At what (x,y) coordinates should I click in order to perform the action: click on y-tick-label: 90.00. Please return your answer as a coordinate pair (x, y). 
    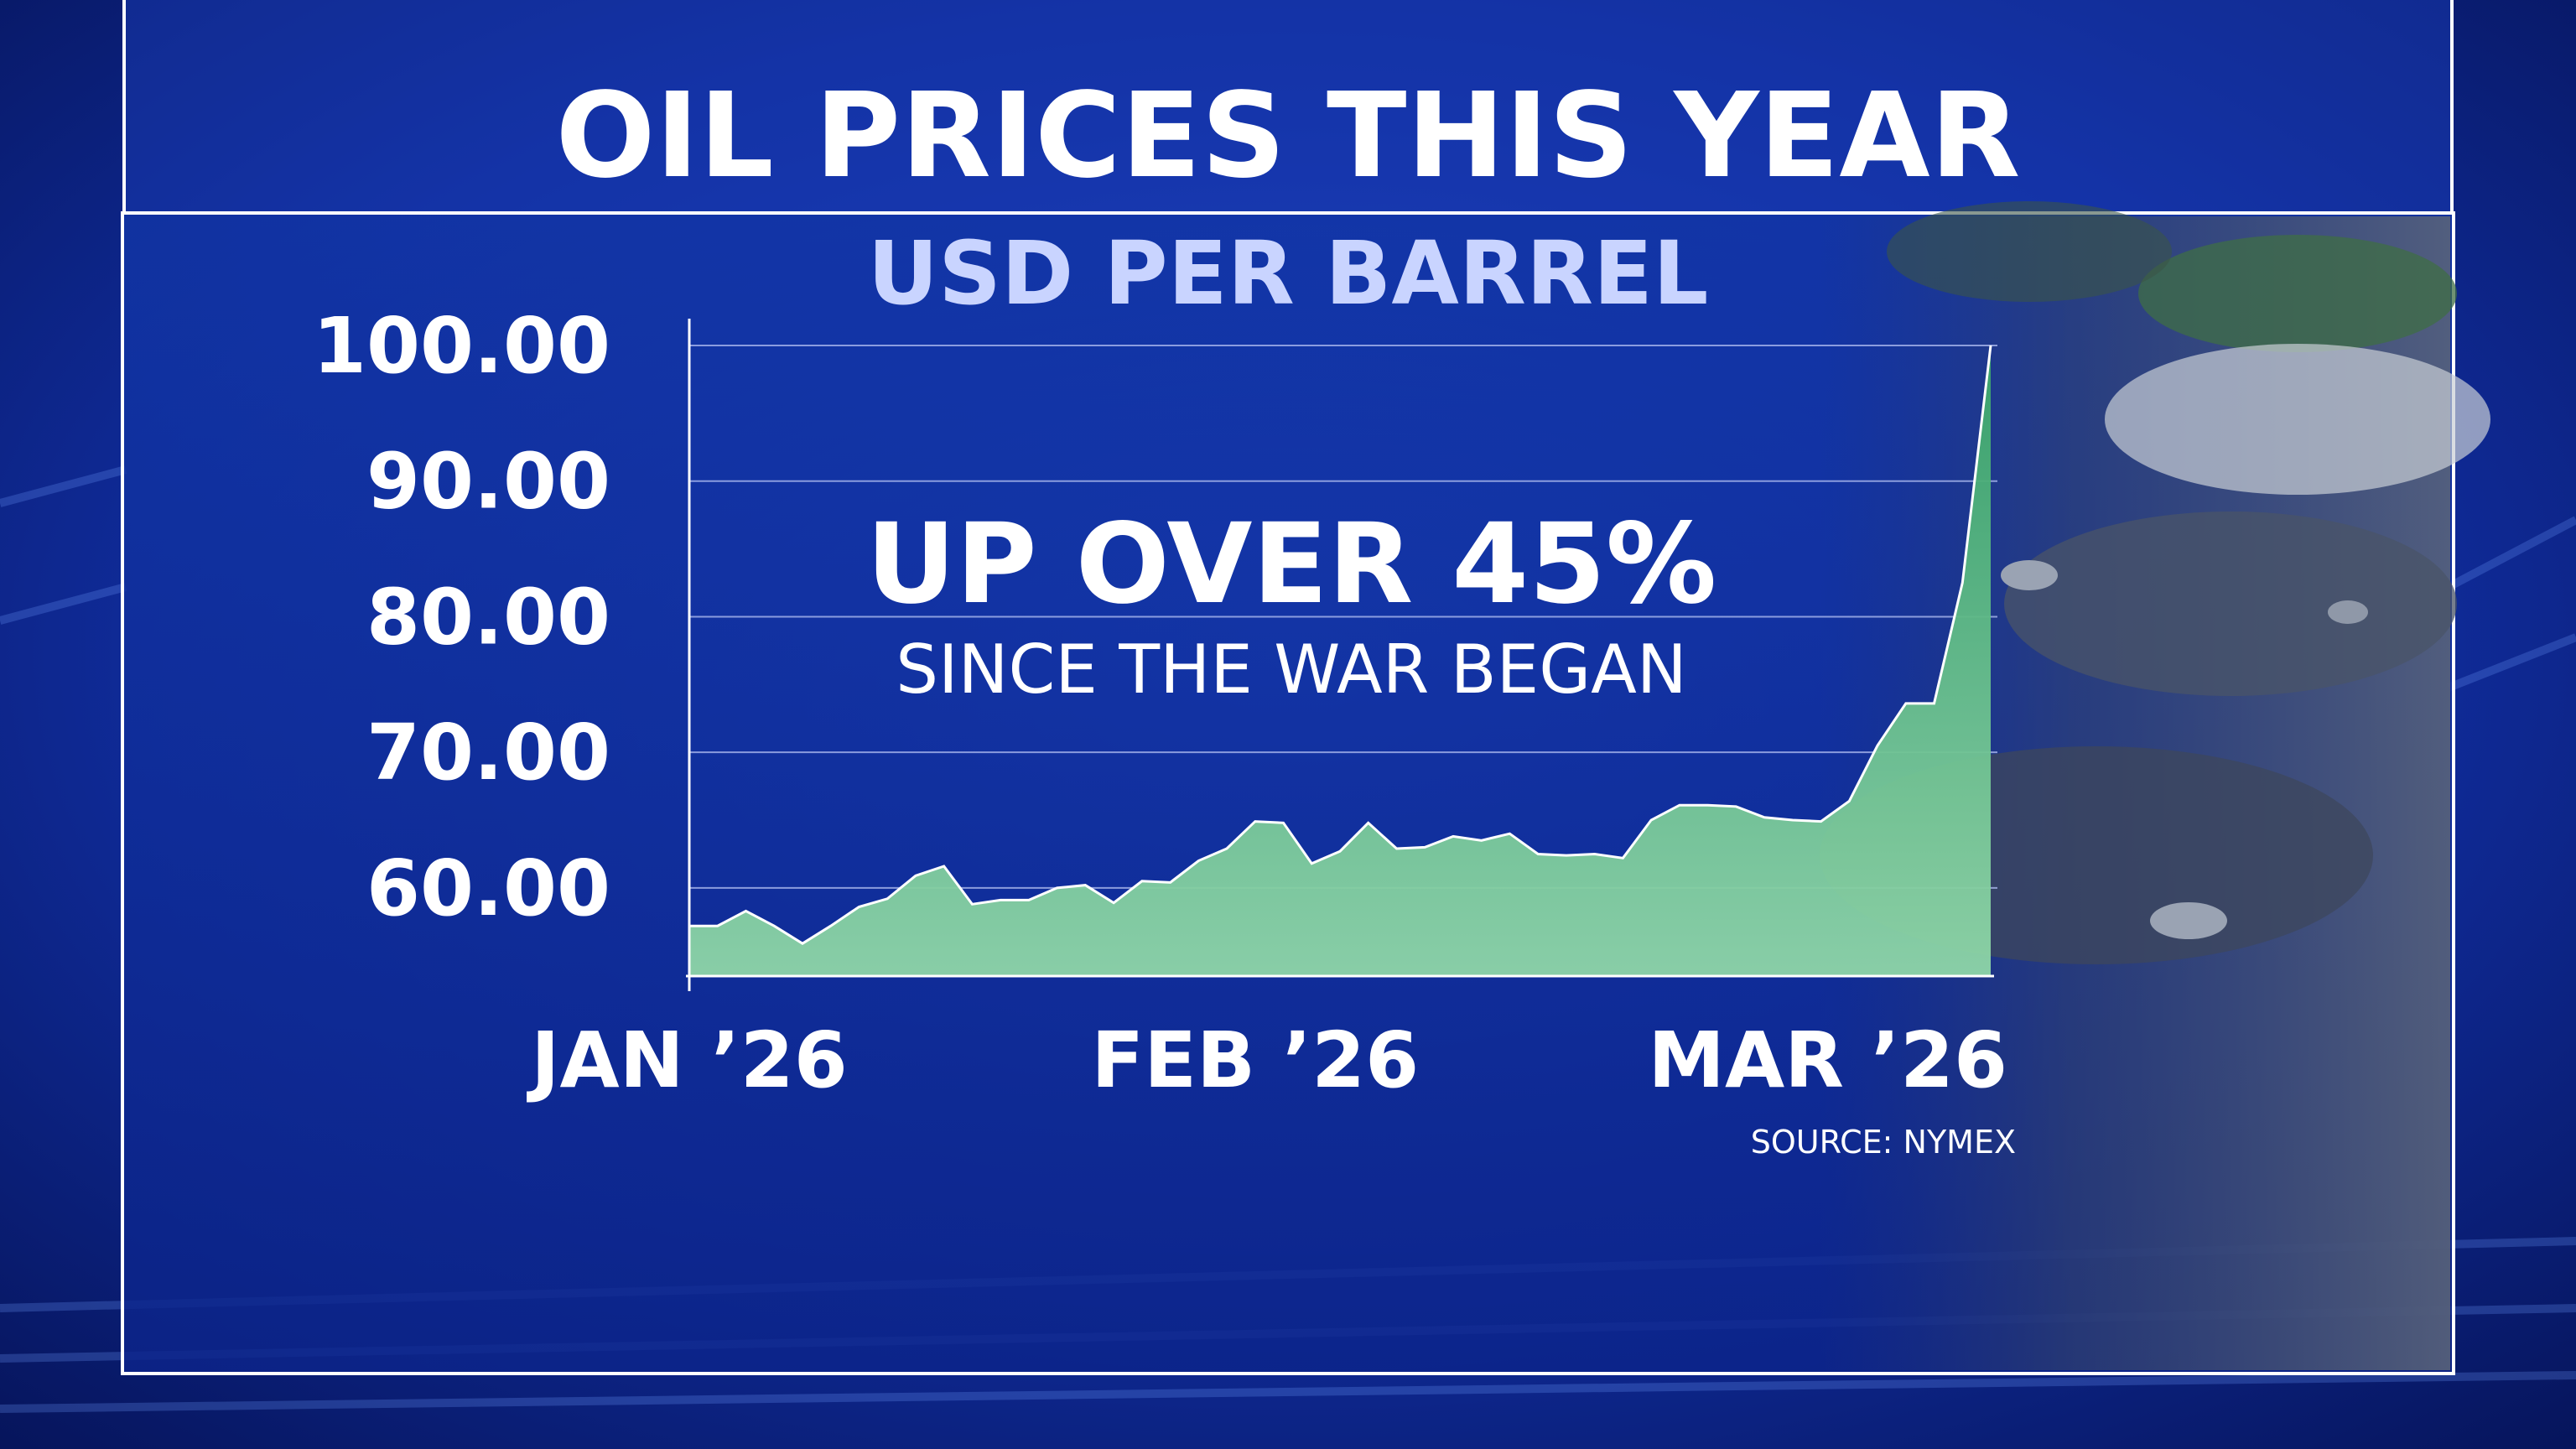
    Looking at the image, I should click on (488, 482).